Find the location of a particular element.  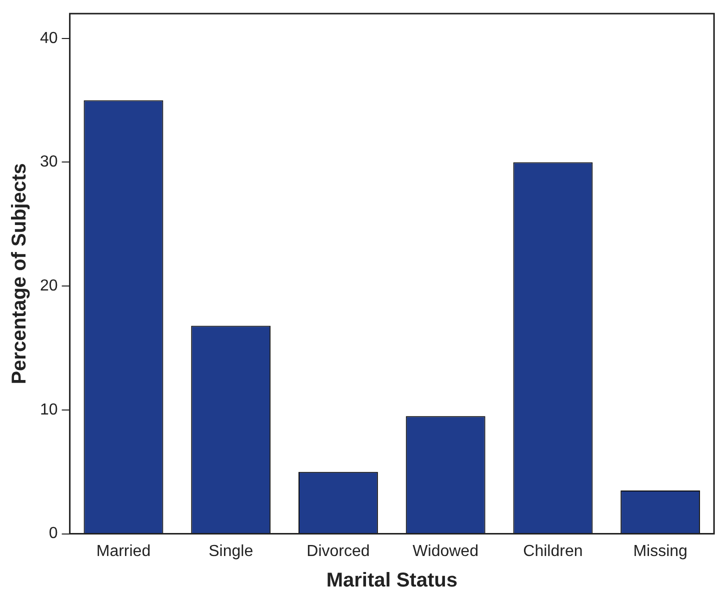

y-tick-label: 10 is located at coordinates (49, 409).